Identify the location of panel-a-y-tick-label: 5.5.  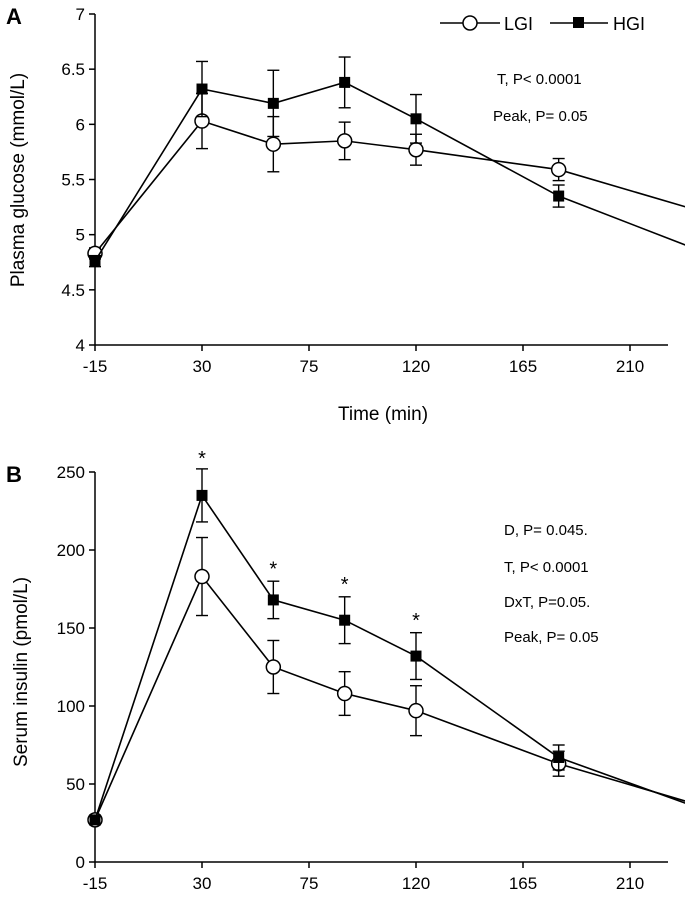
(73, 180).